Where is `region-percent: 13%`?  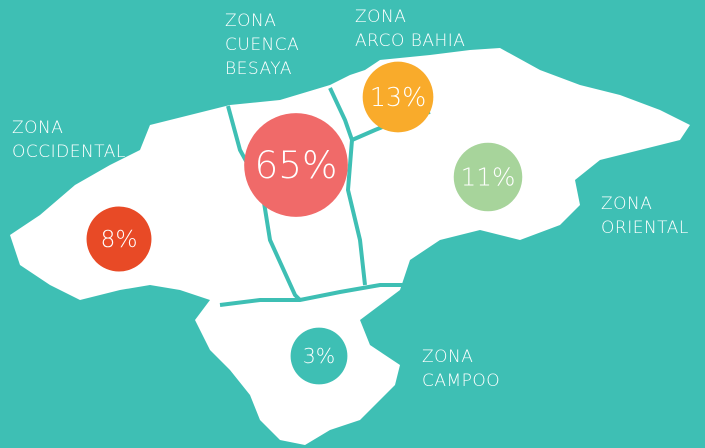 region-percent: 13% is located at coordinates (398, 97).